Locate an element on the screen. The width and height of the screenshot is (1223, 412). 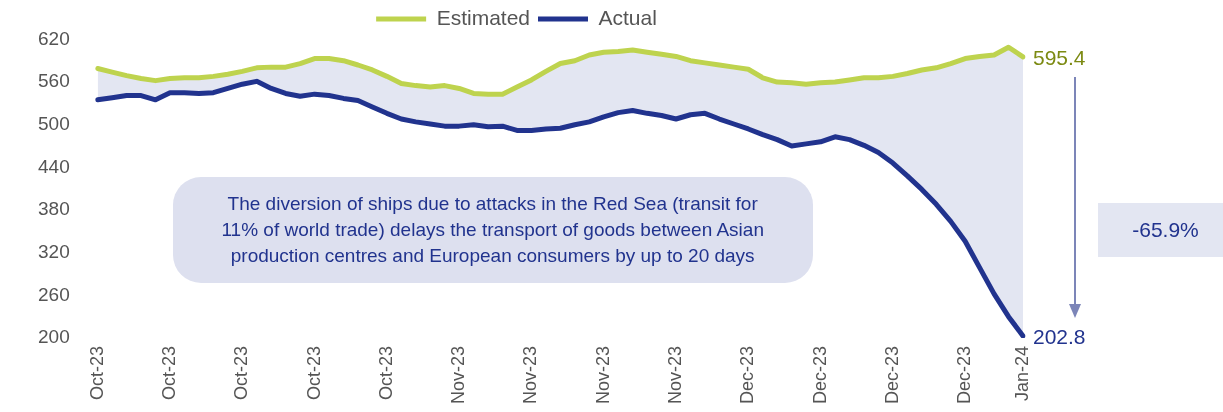
y-tick-label: 200 is located at coordinates (54, 337).